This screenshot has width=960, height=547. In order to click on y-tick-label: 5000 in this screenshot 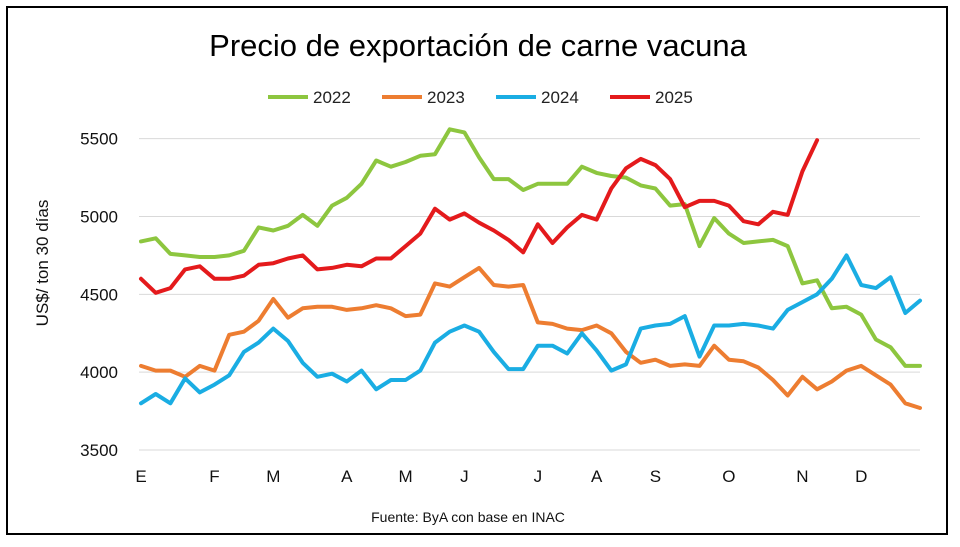, I will do `click(99, 217)`.